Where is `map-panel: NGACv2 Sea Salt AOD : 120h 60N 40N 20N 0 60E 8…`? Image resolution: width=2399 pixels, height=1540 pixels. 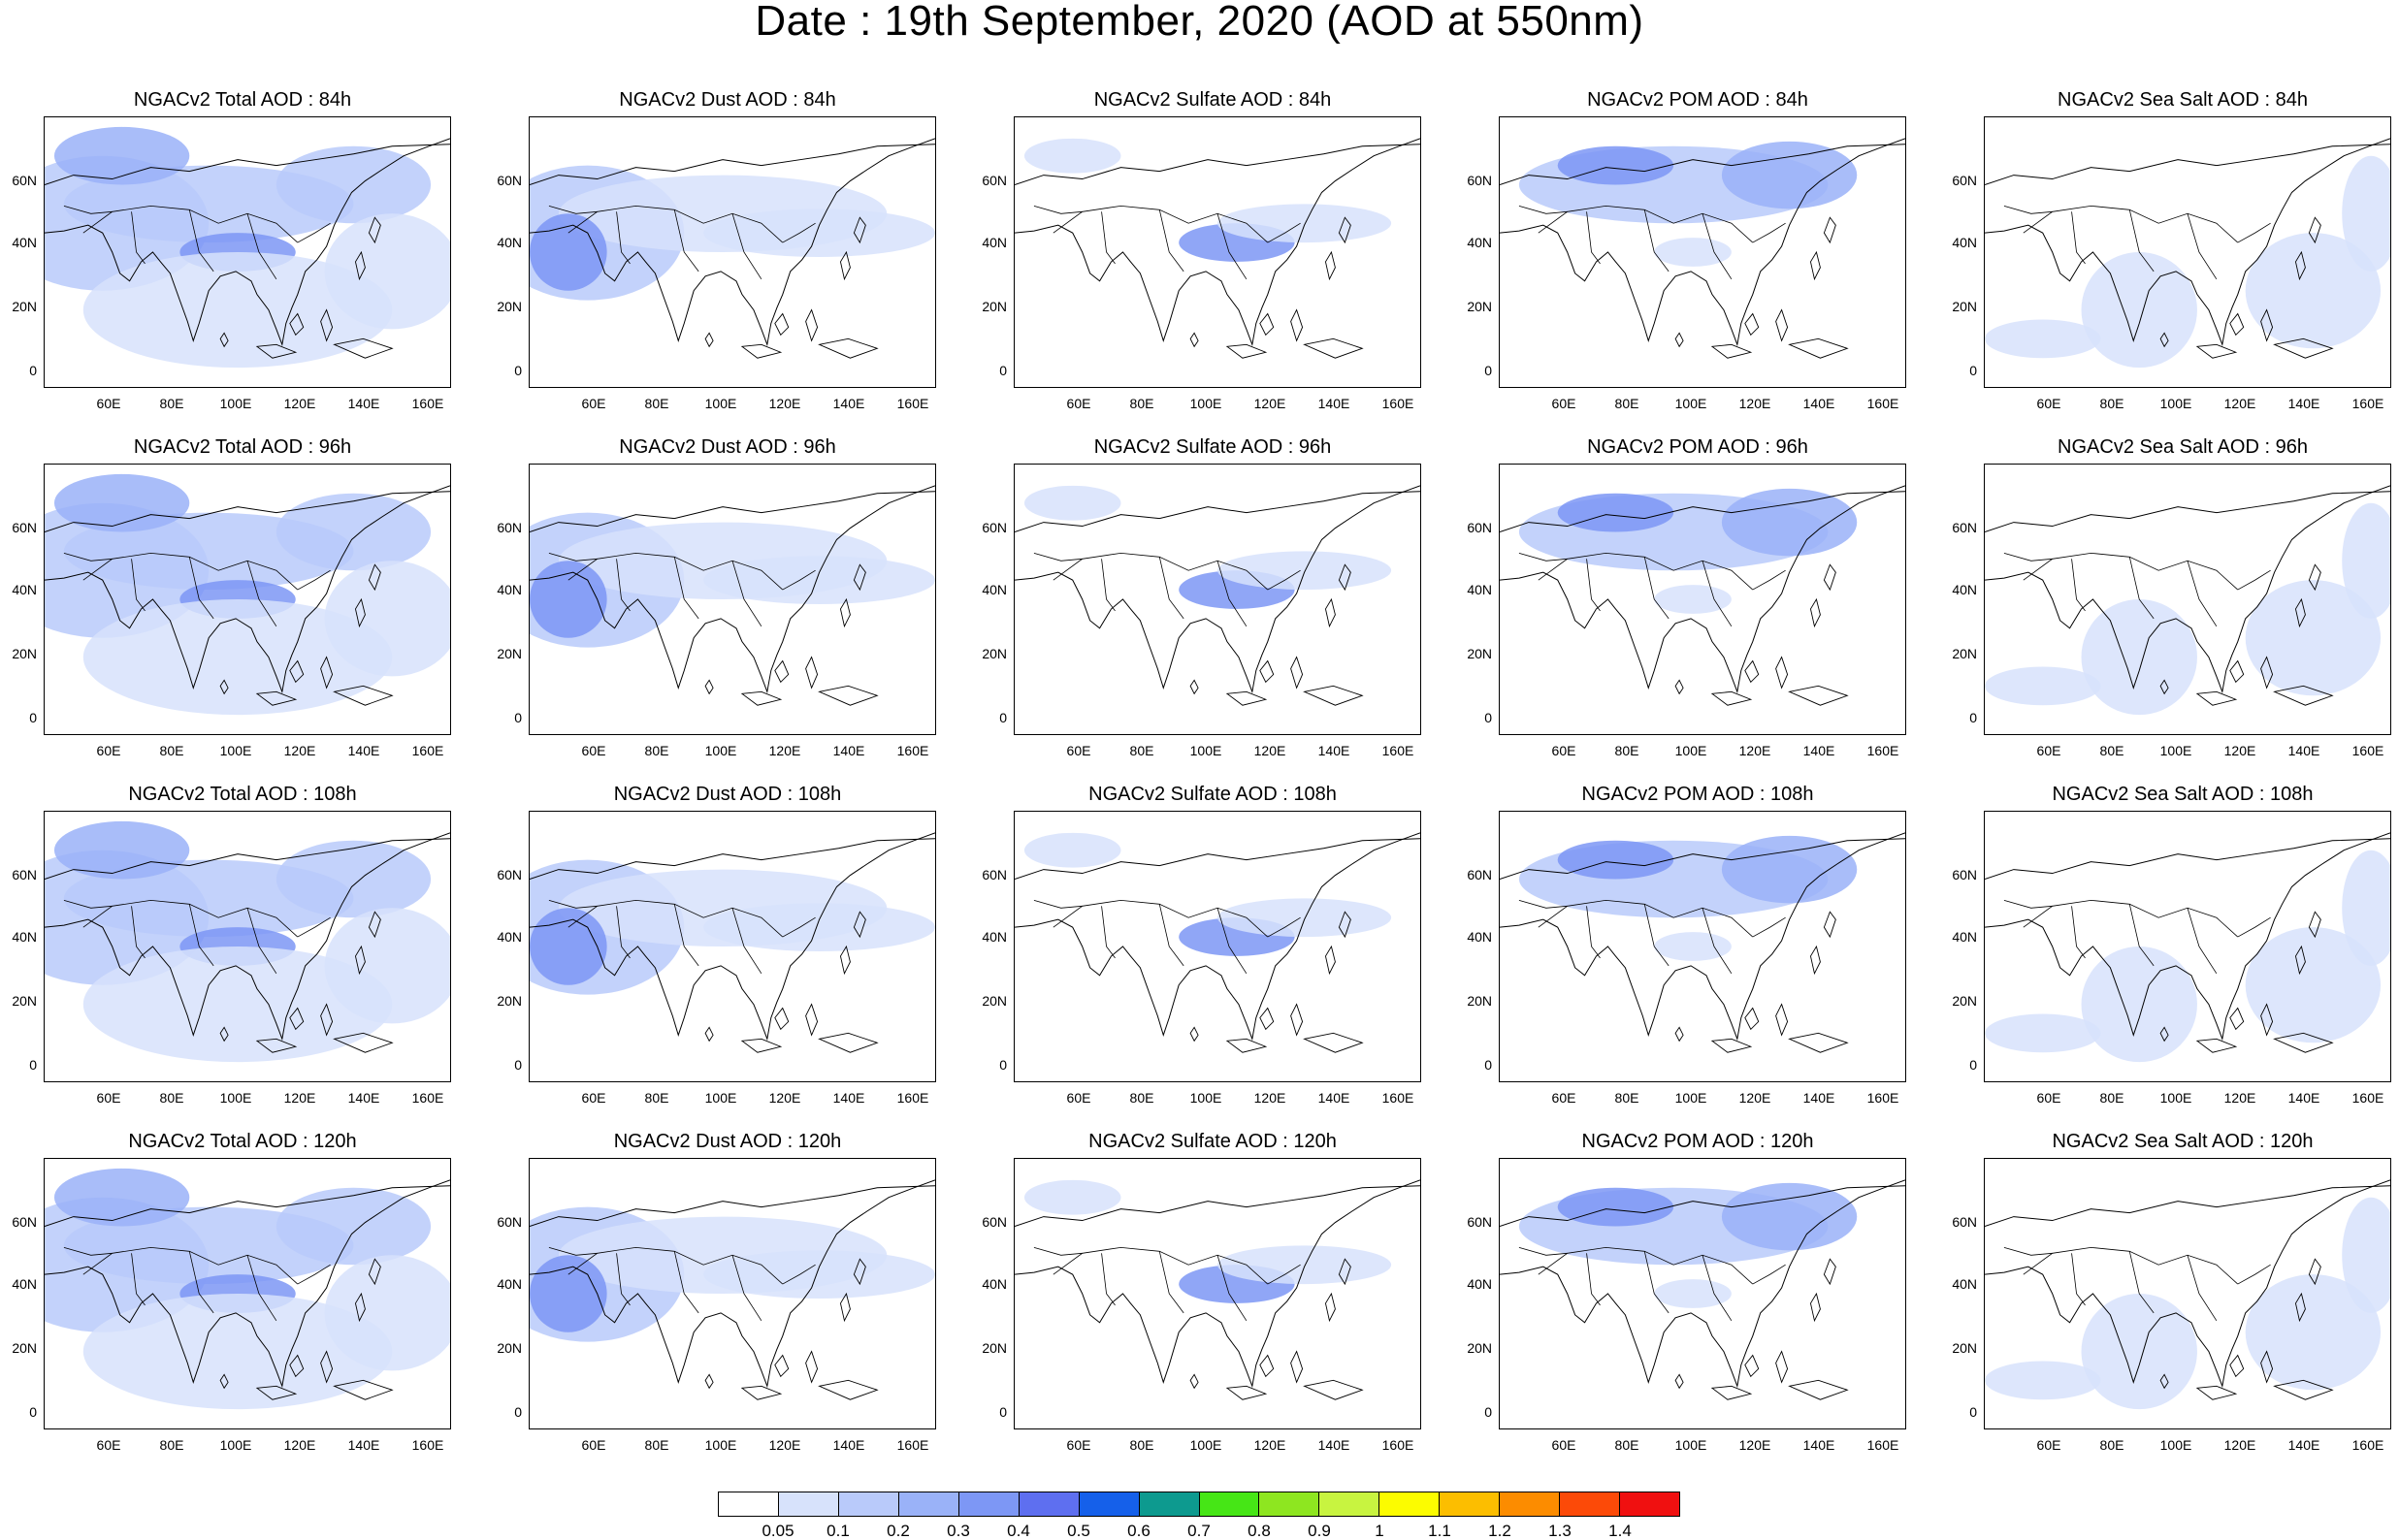
map-panel: NGACv2 Sea Salt AOD : 120h 60N 40N 20N 0 60E 8… is located at coordinates (2170, 1305).